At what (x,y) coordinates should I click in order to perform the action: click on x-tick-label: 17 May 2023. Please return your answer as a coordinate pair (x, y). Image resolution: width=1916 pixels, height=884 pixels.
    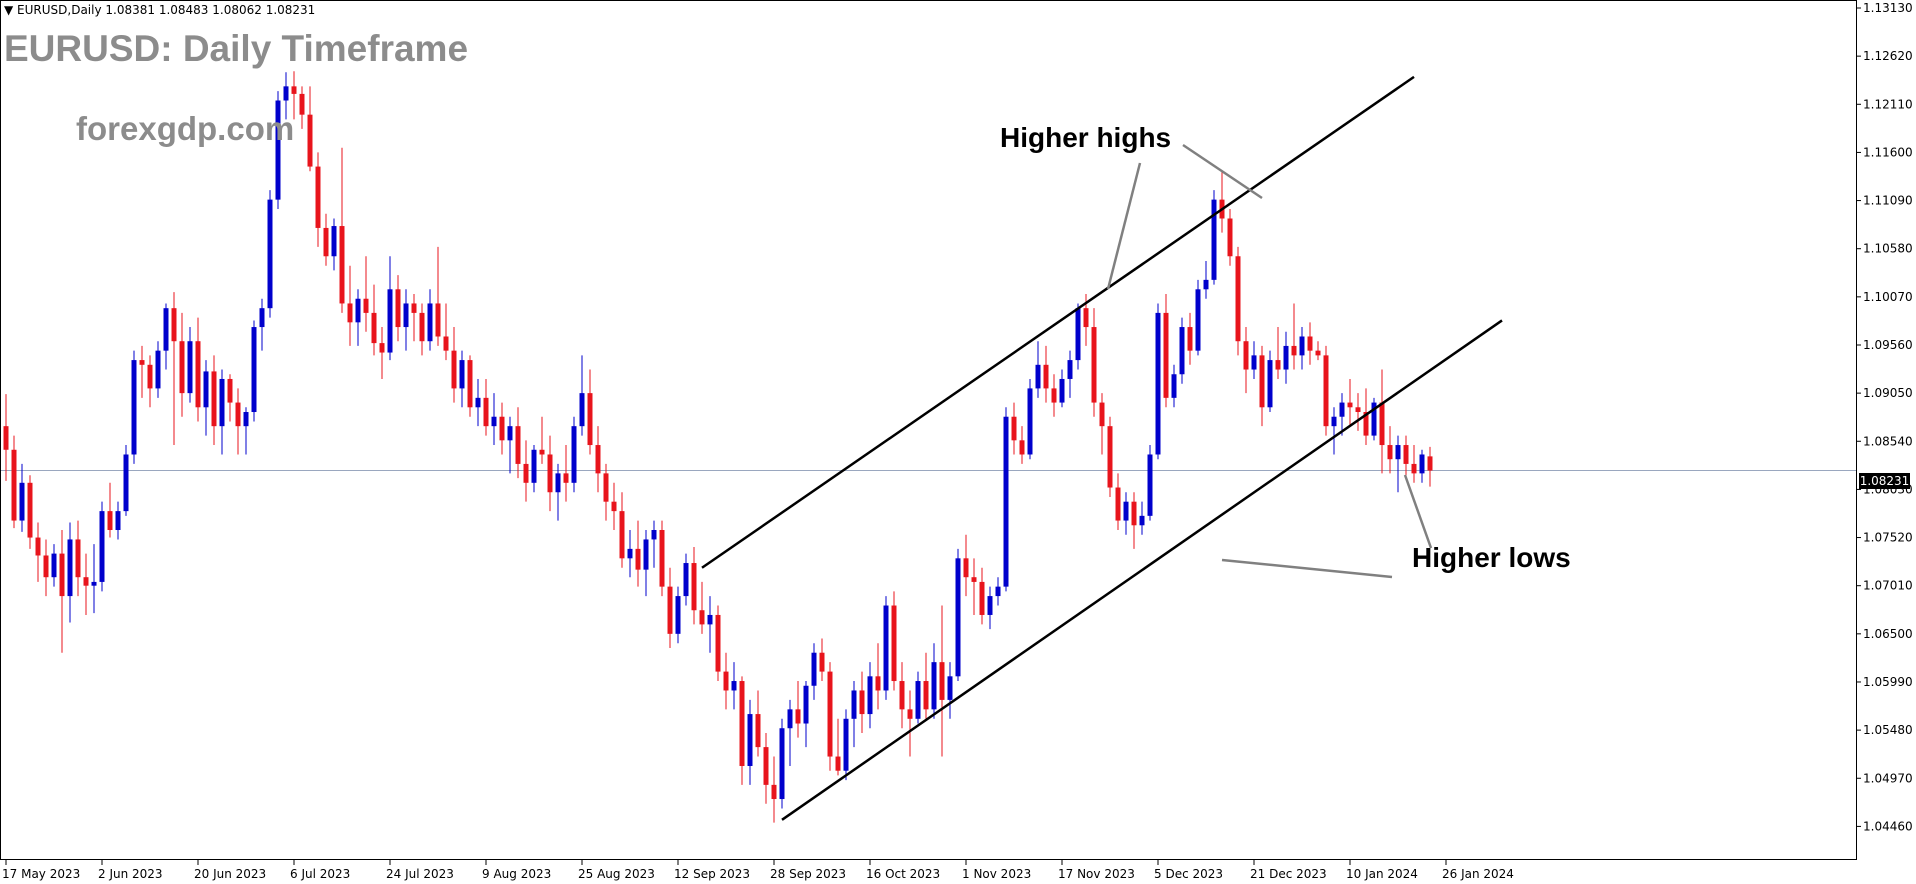
    Looking at the image, I should click on (41, 874).